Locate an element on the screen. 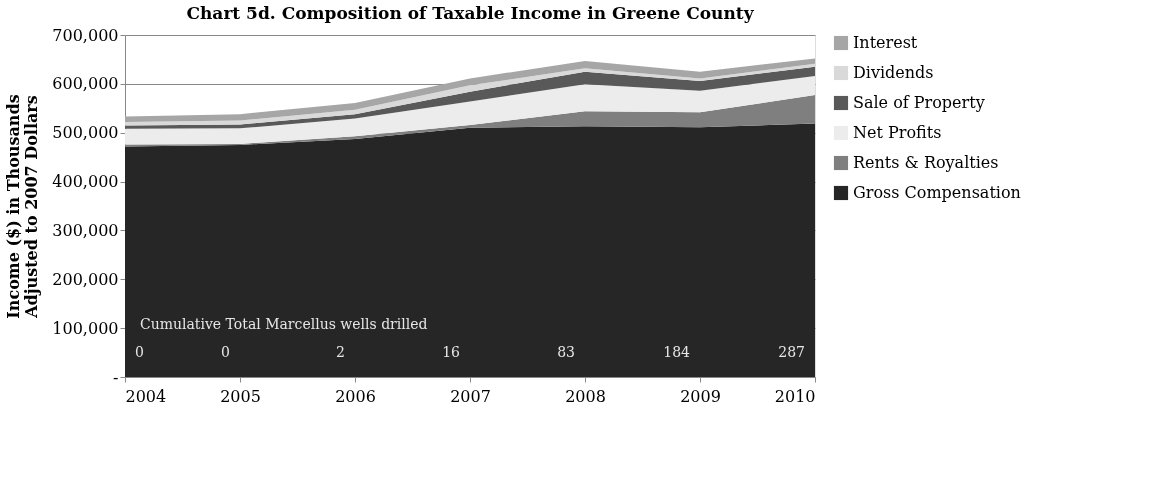  legend-label: Net Profits is located at coordinates (897, 132).